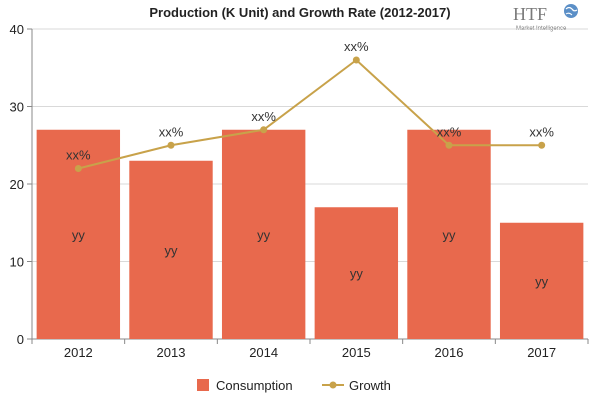  I want to click on x-tick-label-2017: 2017, so click(541, 352).